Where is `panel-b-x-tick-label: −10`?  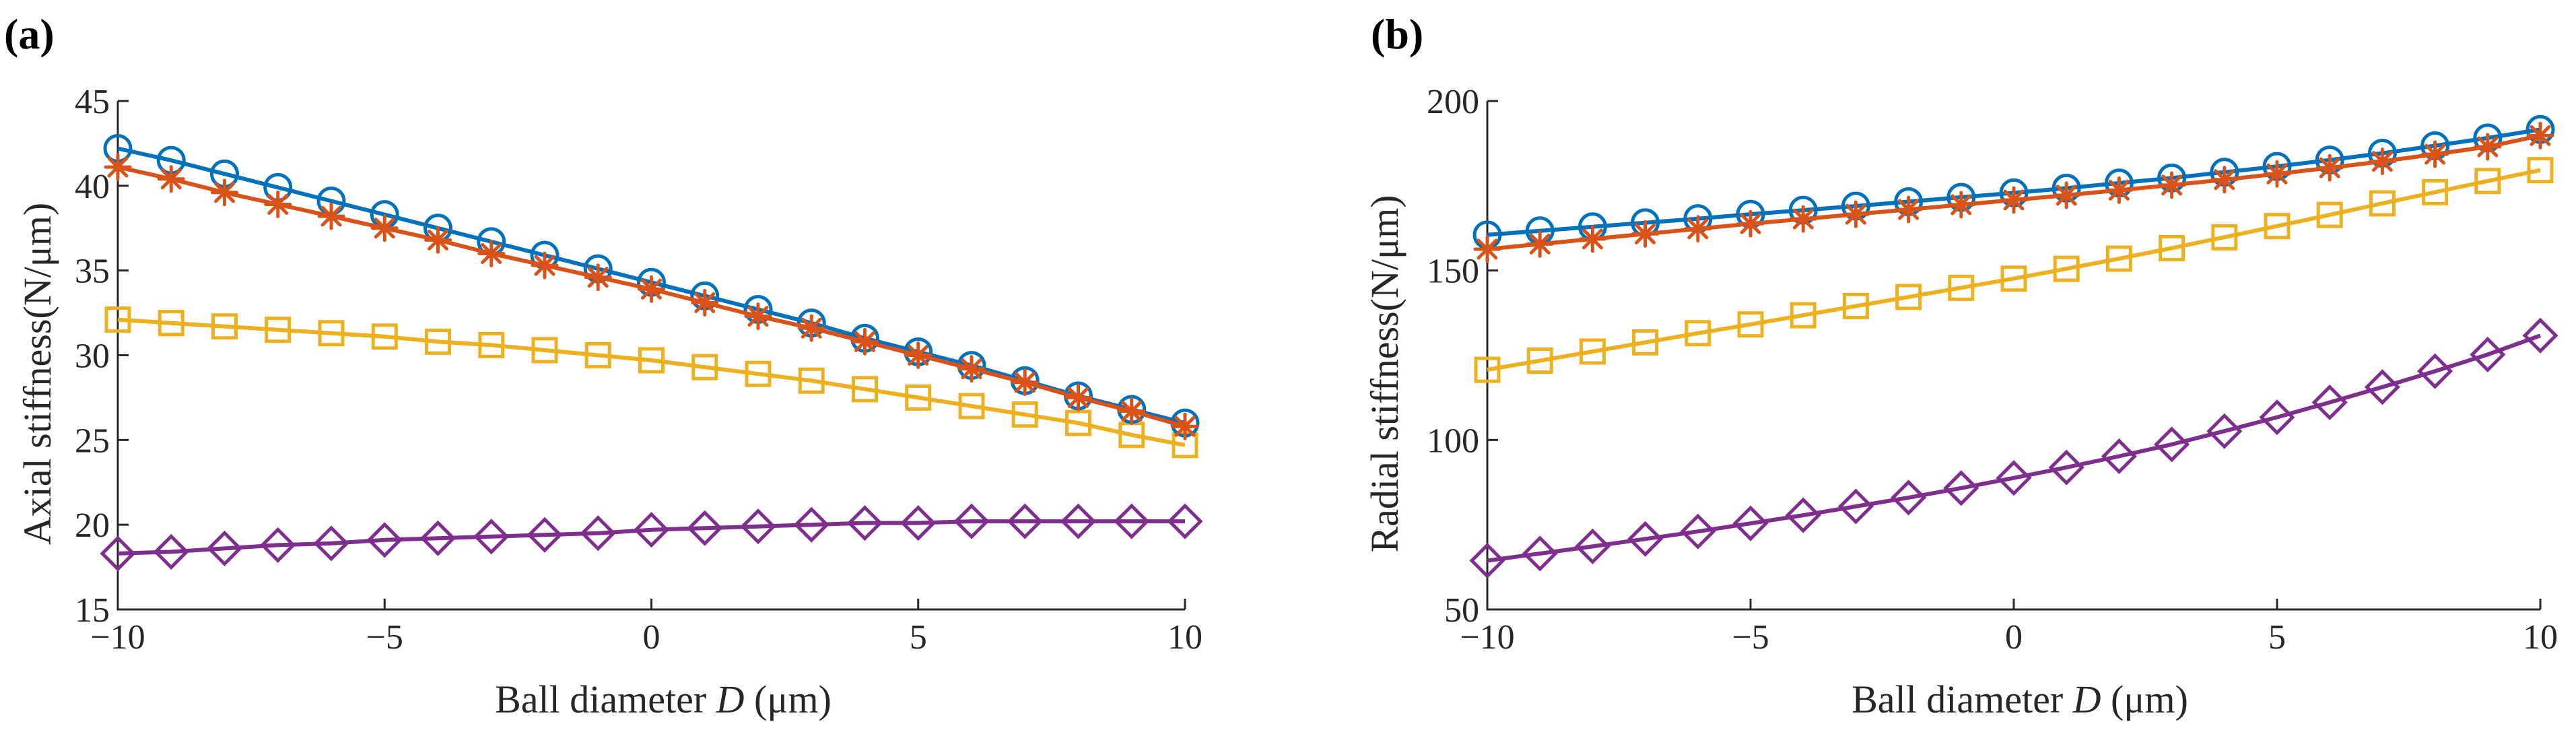
panel-b-x-tick-label: −10 is located at coordinates (1487, 637).